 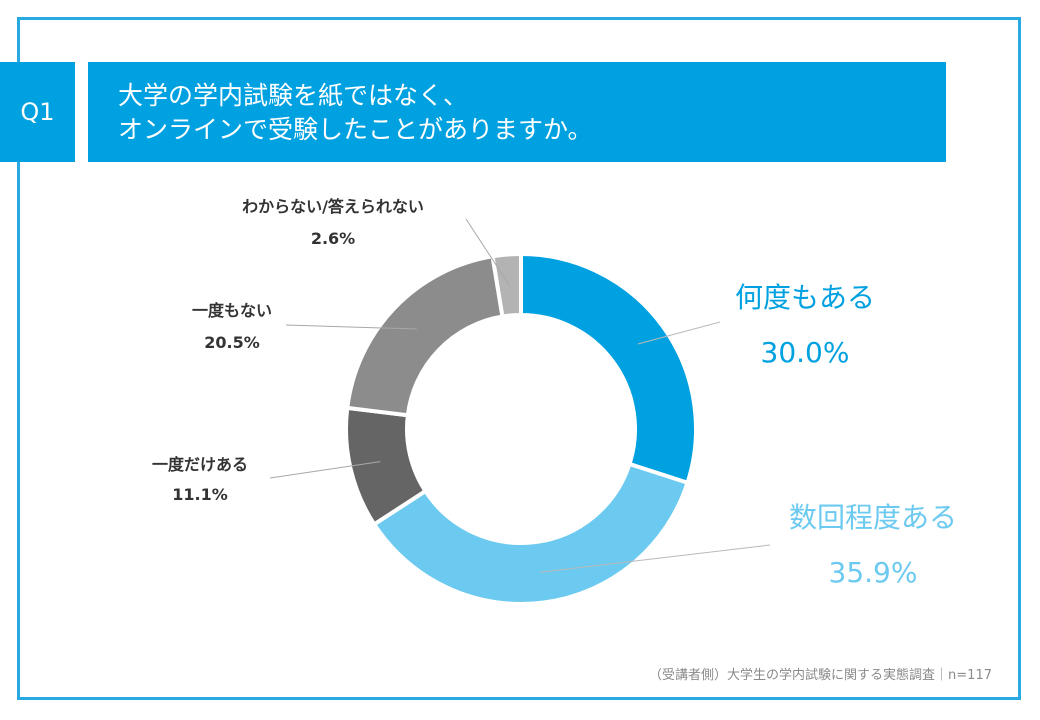 What do you see at coordinates (325, 470) in the screenshot?
I see `leader-line-once` at bounding box center [325, 470].